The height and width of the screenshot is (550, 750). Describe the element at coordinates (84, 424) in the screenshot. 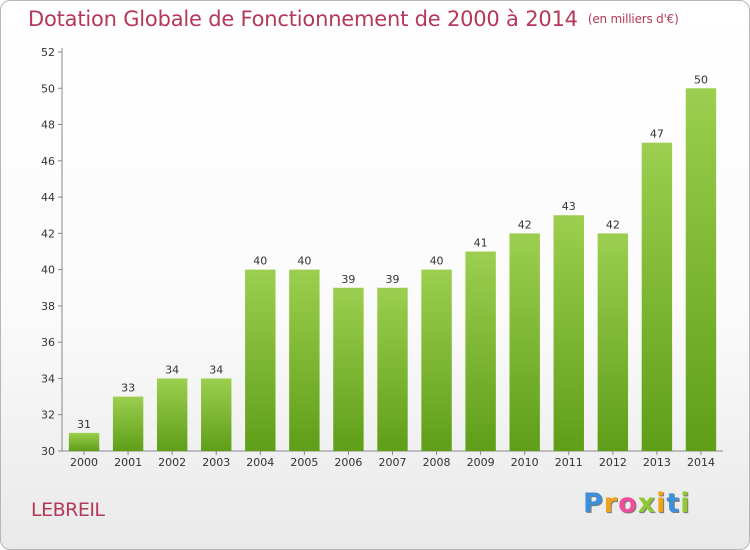

I see `data-label: 31` at that location.